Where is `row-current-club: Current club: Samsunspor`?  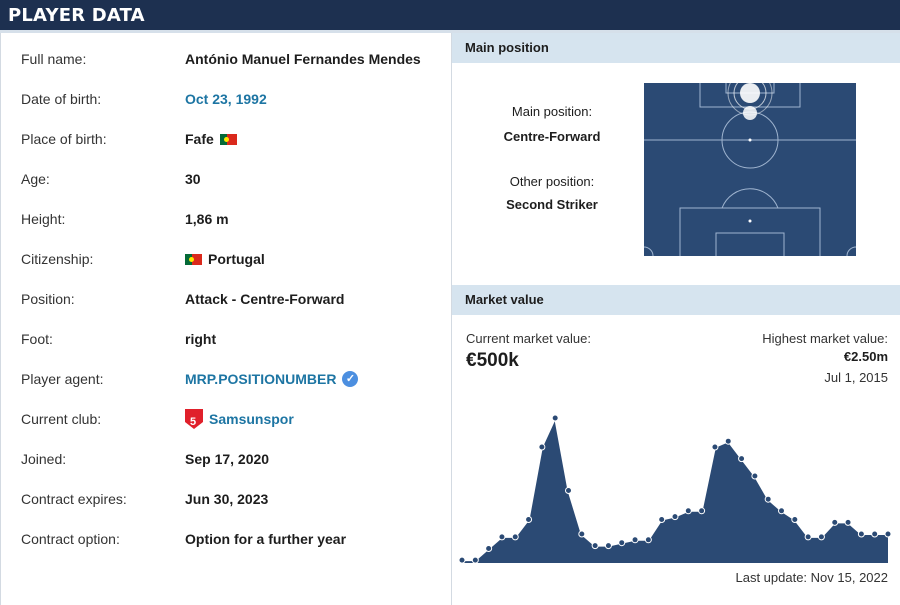
row-current-club: Current club: Samsunspor is located at coordinates (231, 419).